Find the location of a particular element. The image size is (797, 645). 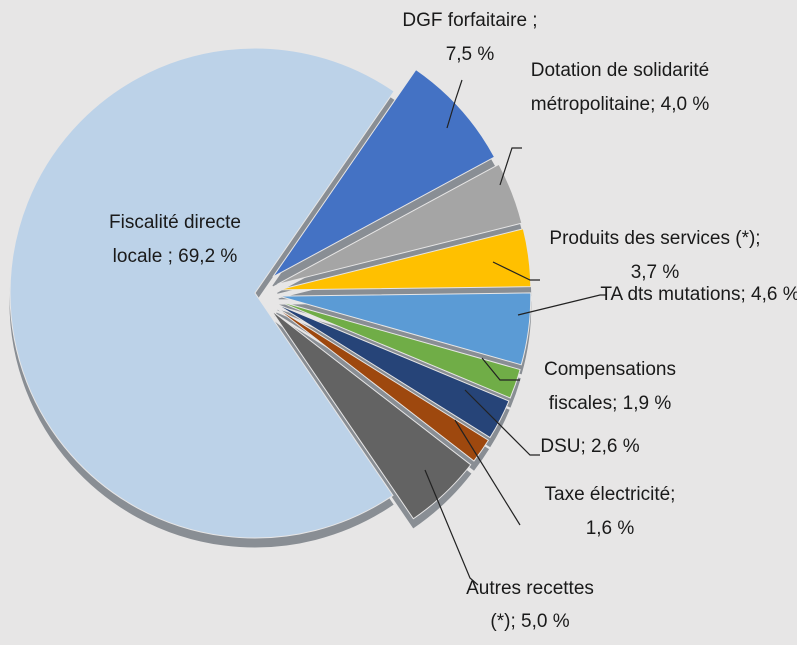

category-label: Dotation de solidarité métropolitaine; is located at coordinates (620, 87).